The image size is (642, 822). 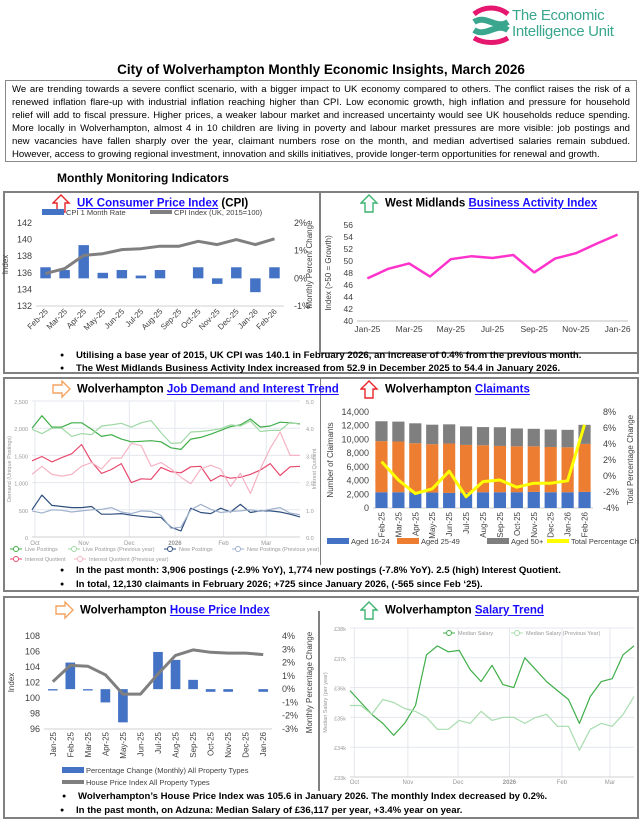 I want to click on title-prefix: West Midlands, so click(x=427, y=203).